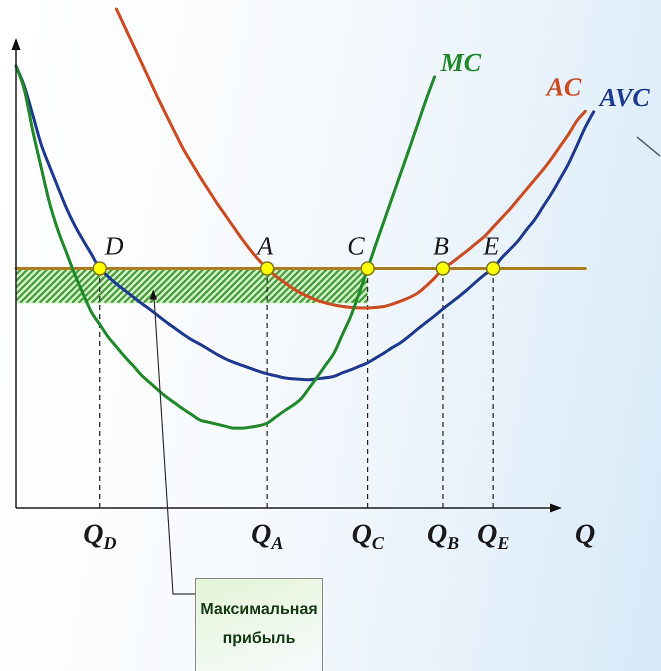 Image resolution: width=661 pixels, height=671 pixels. I want to click on annotation: B, so click(441, 245).